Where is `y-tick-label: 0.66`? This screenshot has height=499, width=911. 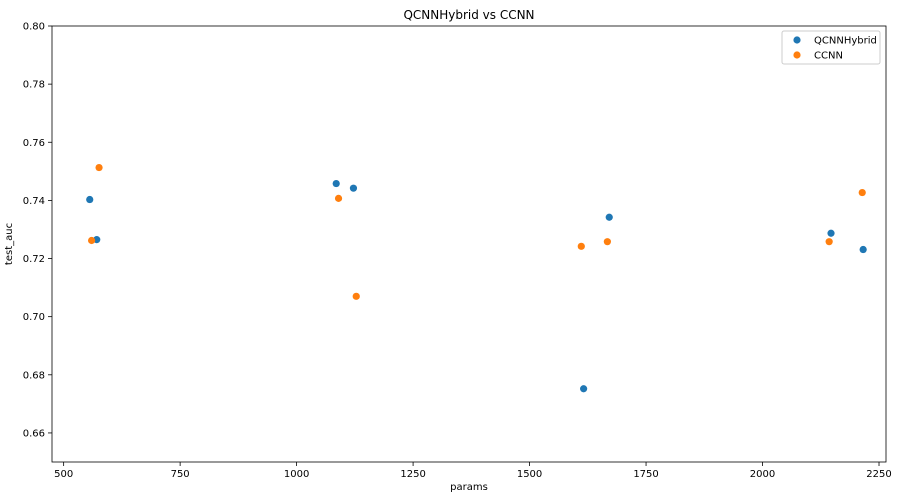
y-tick-label: 0.66 is located at coordinates (34, 433).